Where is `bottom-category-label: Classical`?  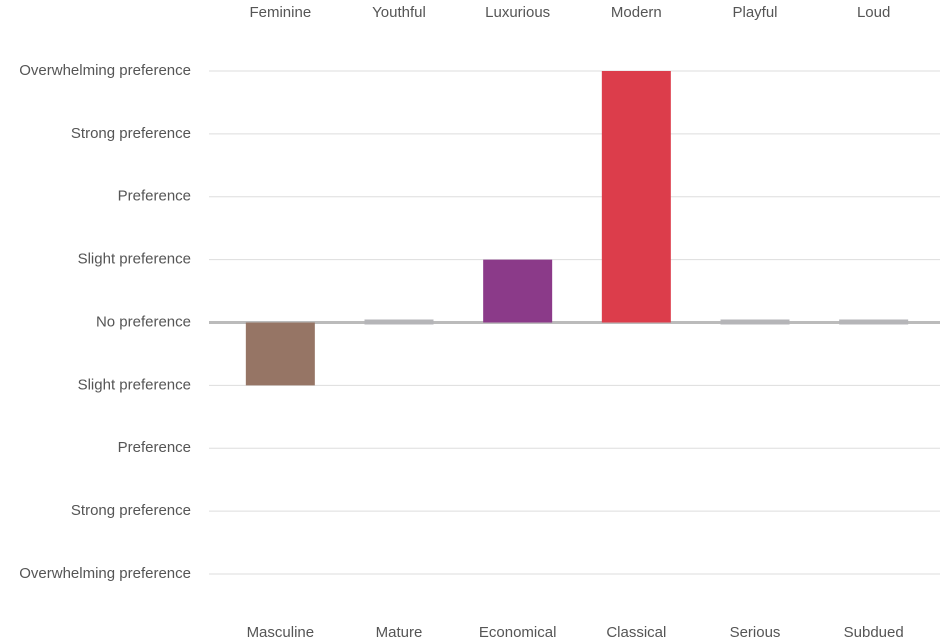
bottom-category-label: Classical is located at coordinates (636, 632).